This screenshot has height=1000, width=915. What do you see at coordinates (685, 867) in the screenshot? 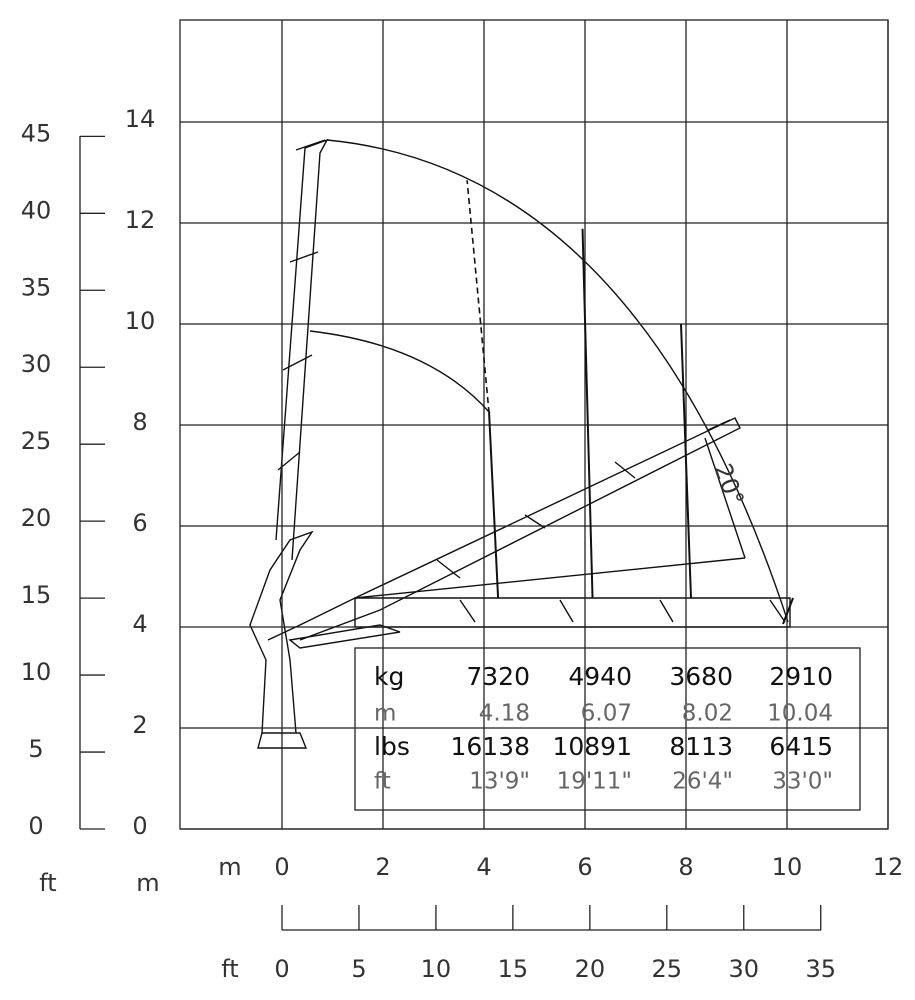
I see `x-m-tick-label: 8` at bounding box center [685, 867].